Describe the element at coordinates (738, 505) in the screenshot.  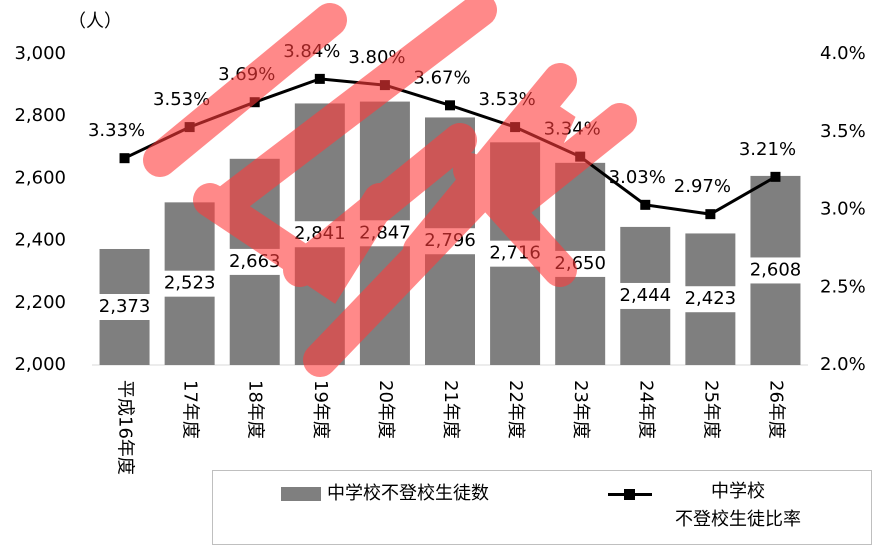
I see `legend-label: 中学校 不登校生徒比率` at that location.